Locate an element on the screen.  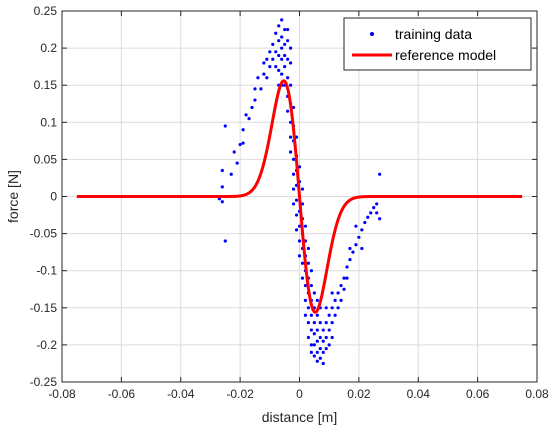
x-axis-label: distance [m] is located at coordinates (299, 417).